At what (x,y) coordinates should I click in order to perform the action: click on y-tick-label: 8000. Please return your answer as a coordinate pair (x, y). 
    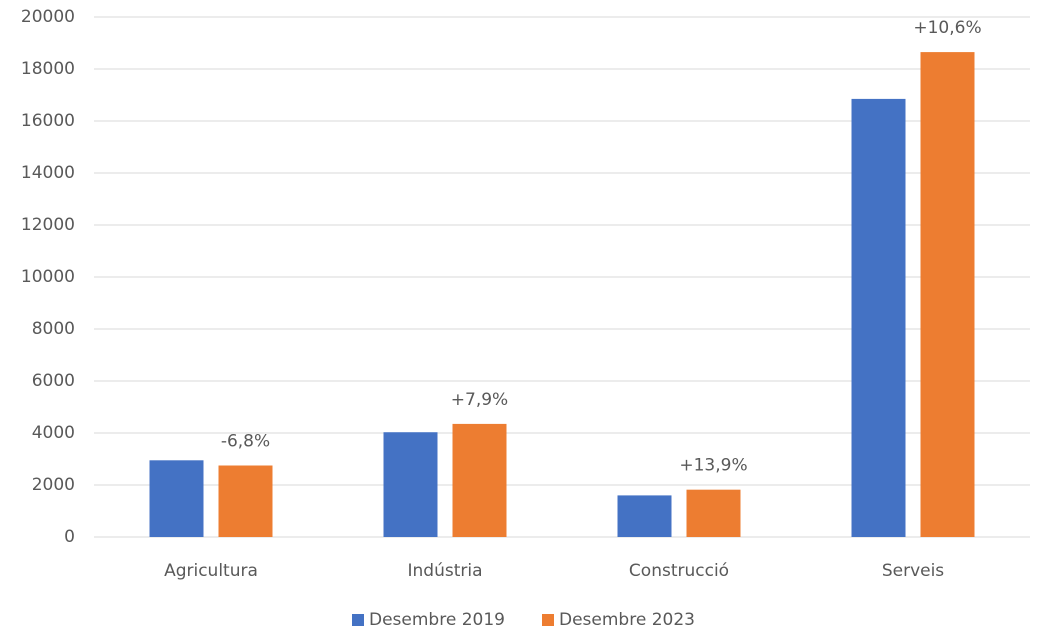
    Looking at the image, I should click on (53, 329).